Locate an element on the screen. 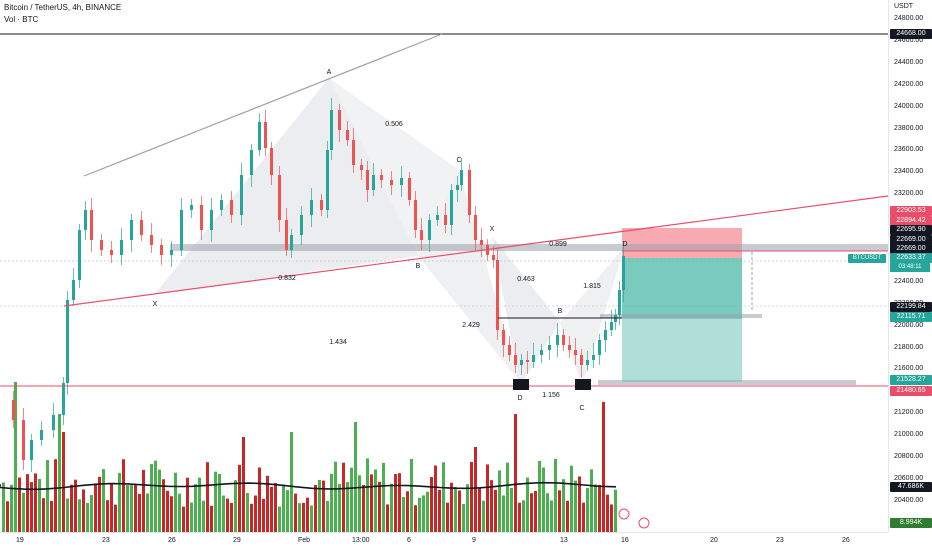  price-tick: 23400.00 is located at coordinates (909, 172).